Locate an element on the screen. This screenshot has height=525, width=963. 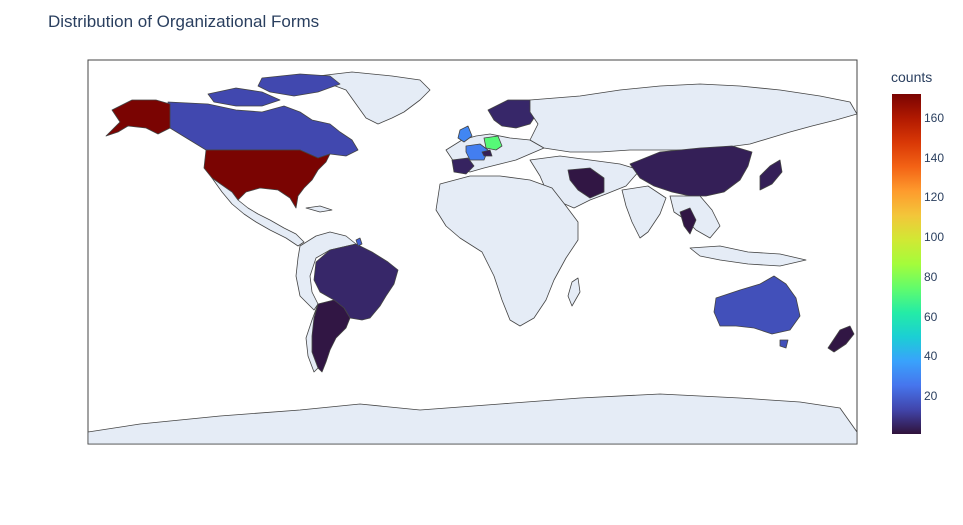
colorbar-tick-label: 160 is located at coordinates (934, 117).